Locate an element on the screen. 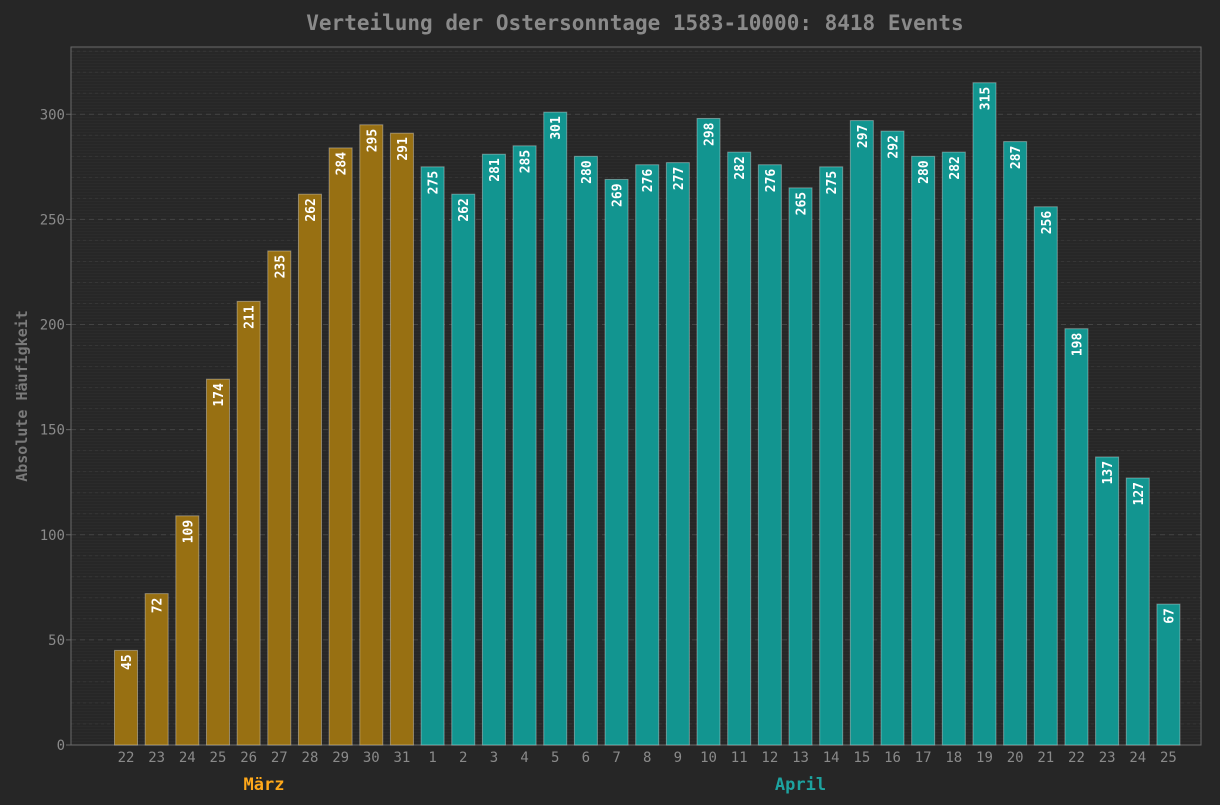 Image resolution: width=1220 pixels, height=805 pixels. bar-value-label: 137 is located at coordinates (1108, 472).